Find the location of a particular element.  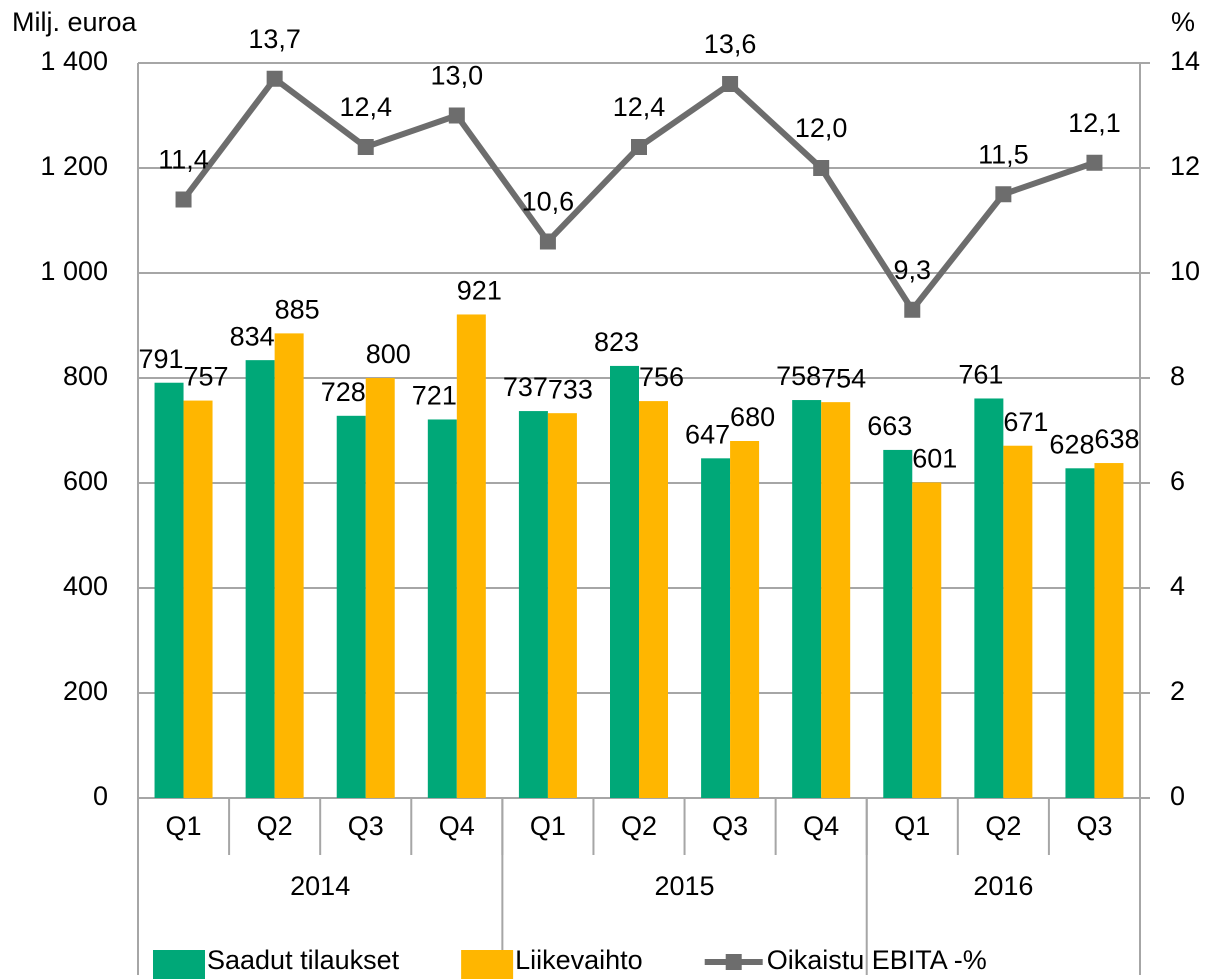

data-label: 601 is located at coordinates (934, 459).